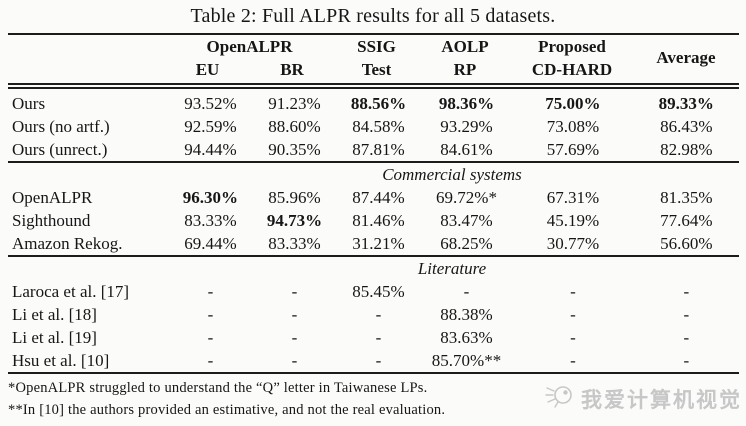 Image resolution: width=746 pixels, height=426 pixels. Describe the element at coordinates (373, 174) in the screenshot. I see `section-heading-commercial: Commercial systems` at that location.